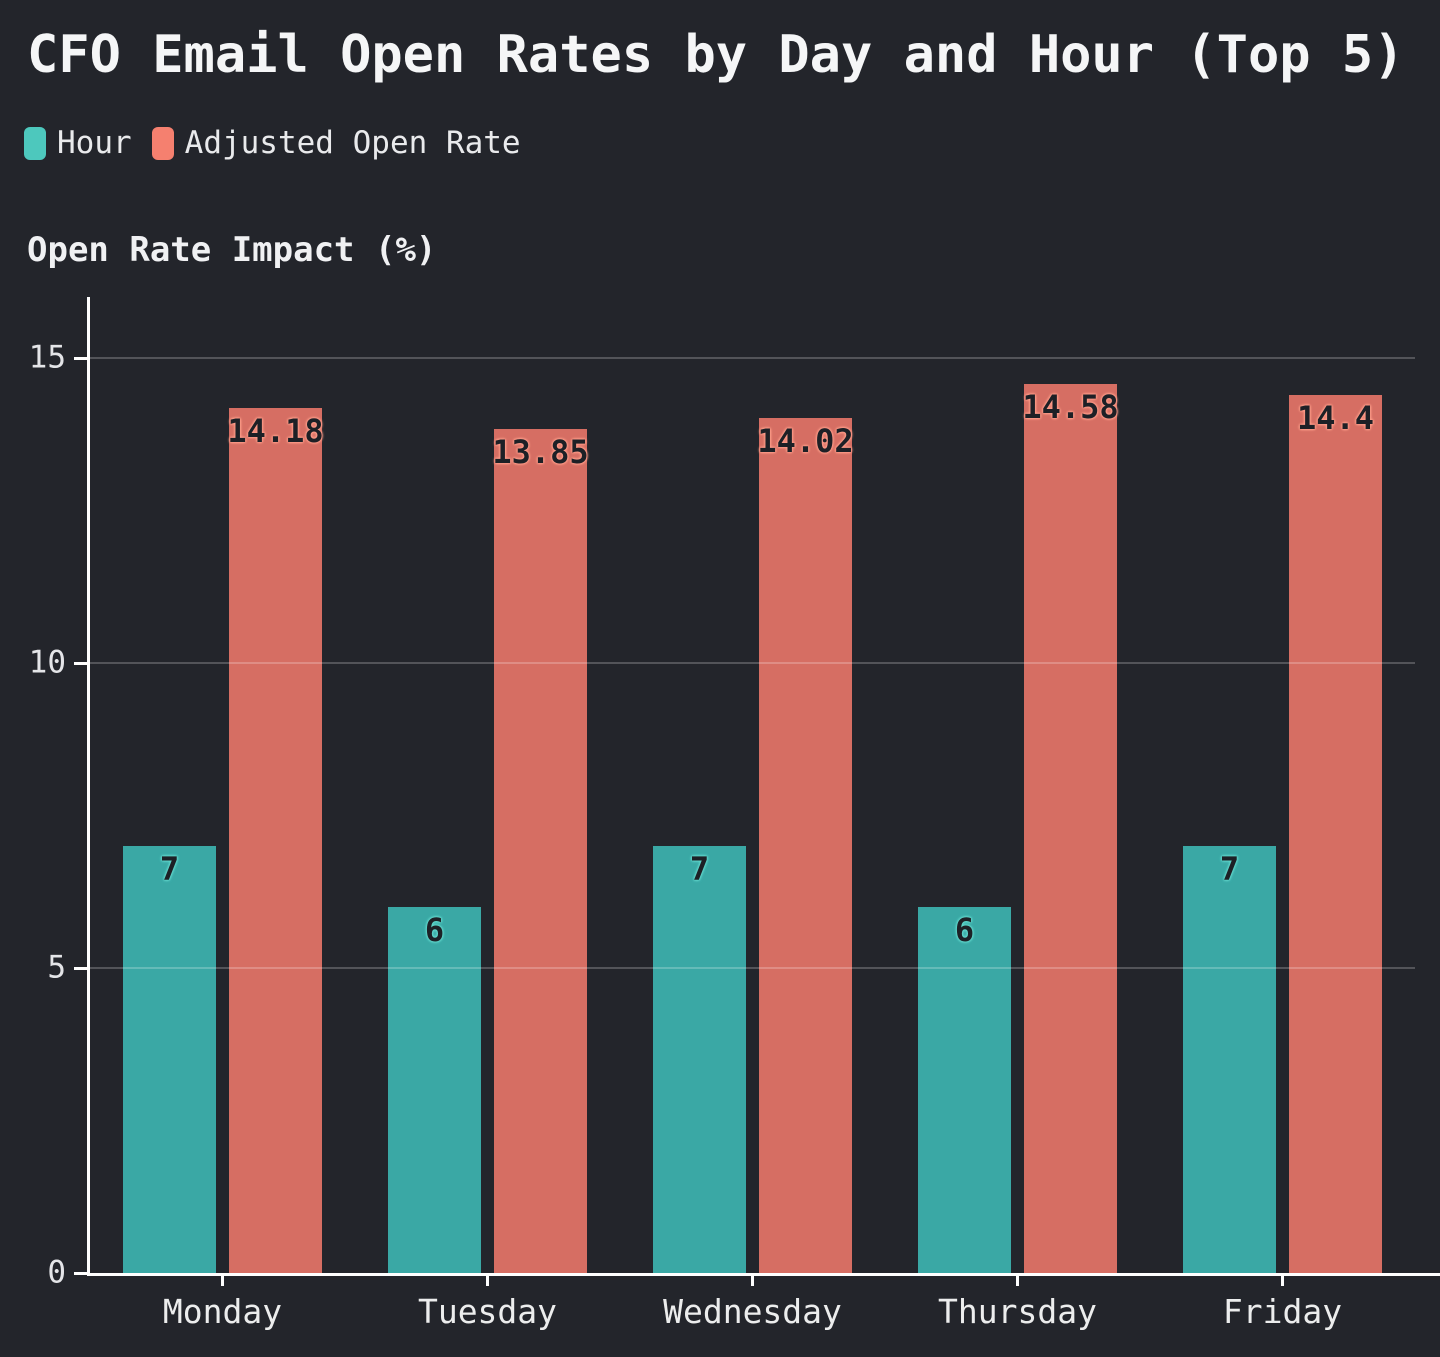  Describe the element at coordinates (1017, 828) in the screenshot. I see `bar-group-thursday: 6 14.58` at that location.